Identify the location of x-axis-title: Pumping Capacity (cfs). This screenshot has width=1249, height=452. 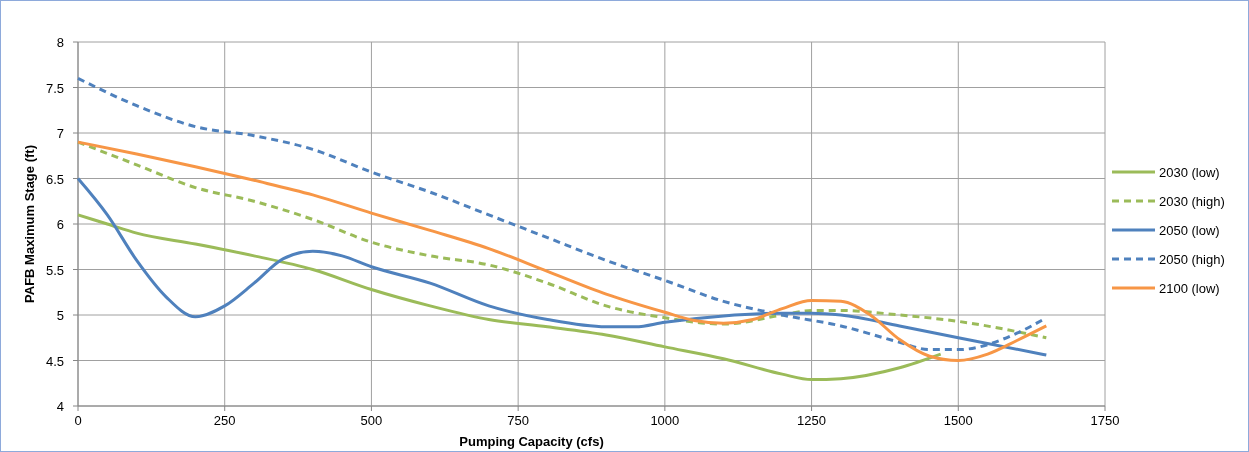
(531, 441).